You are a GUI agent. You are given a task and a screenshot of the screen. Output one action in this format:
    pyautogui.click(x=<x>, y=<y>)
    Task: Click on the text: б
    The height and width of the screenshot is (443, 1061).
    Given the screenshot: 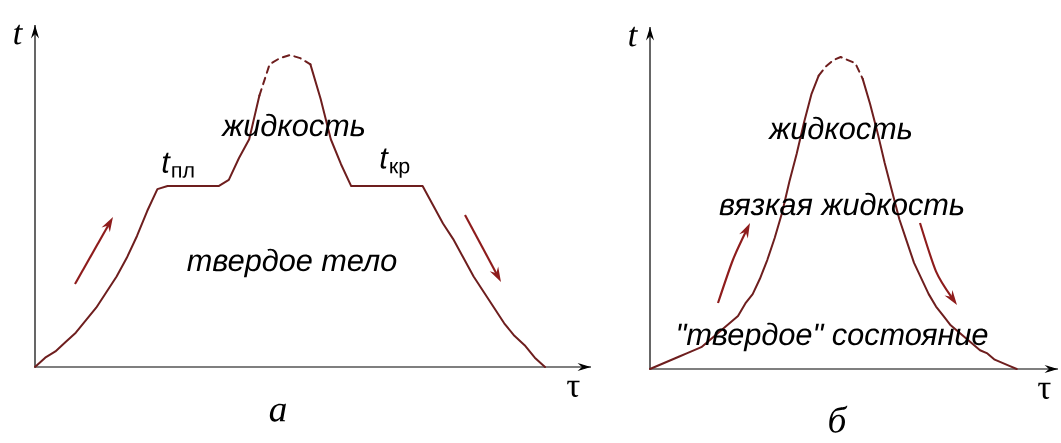 What is the action you would take?
    pyautogui.click(x=838, y=419)
    